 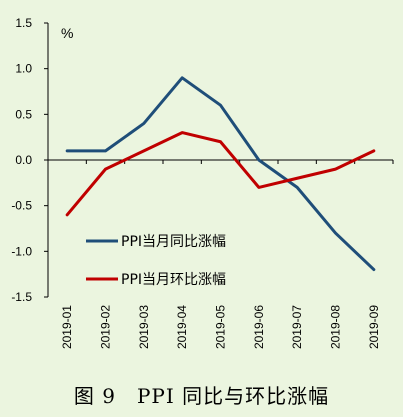 What do you see at coordinates (259, 327) in the screenshot?
I see `x-tick-label: 2019-06` at bounding box center [259, 327].